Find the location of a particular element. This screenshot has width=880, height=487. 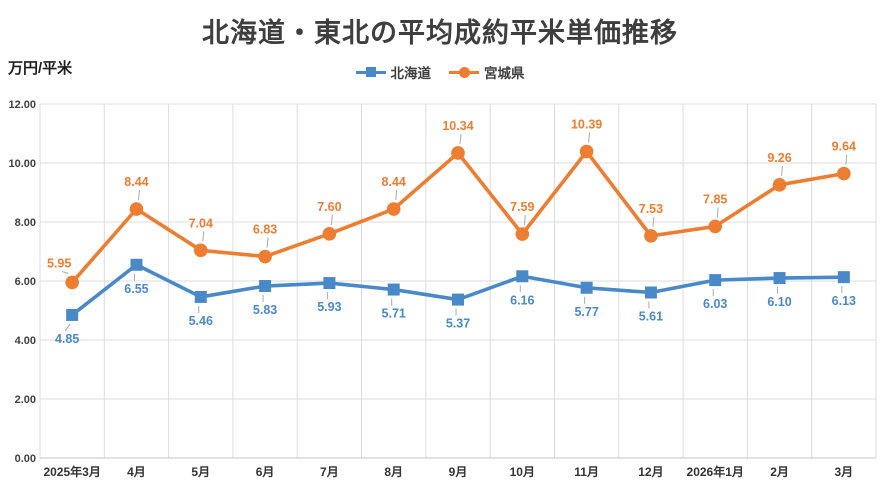

y-tick-label: 10.00 is located at coordinates (22, 164).